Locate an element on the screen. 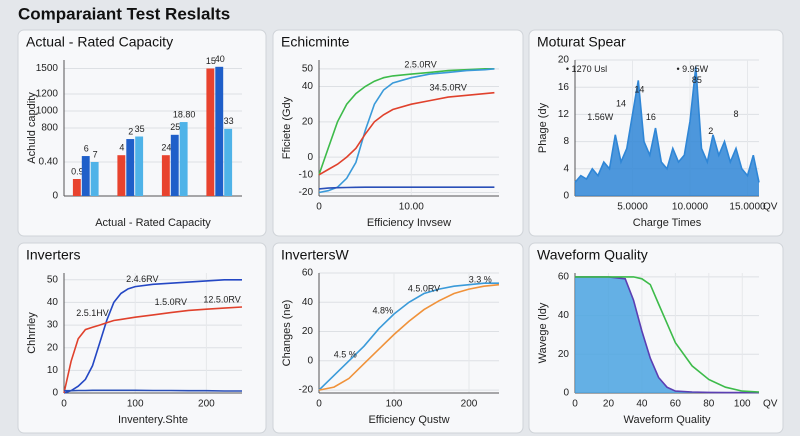 The image size is (800, 436). data-label: 18.80 is located at coordinates (184, 114).